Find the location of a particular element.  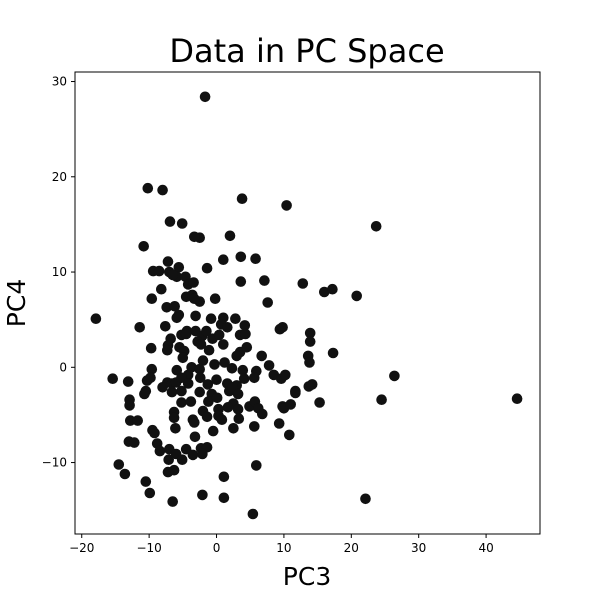

y-tick-label: −10 is located at coordinates (54, 463).